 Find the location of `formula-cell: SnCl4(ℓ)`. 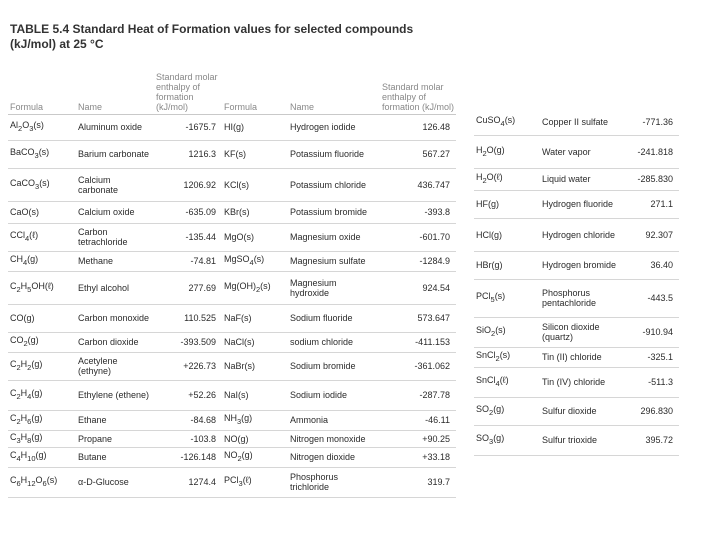

formula-cell: SnCl4(ℓ) is located at coordinates (507, 382).